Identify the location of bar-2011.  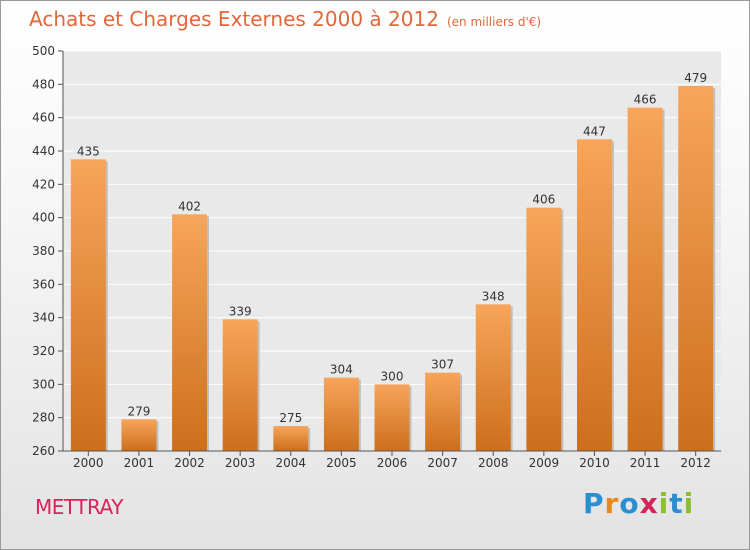
(645, 279).